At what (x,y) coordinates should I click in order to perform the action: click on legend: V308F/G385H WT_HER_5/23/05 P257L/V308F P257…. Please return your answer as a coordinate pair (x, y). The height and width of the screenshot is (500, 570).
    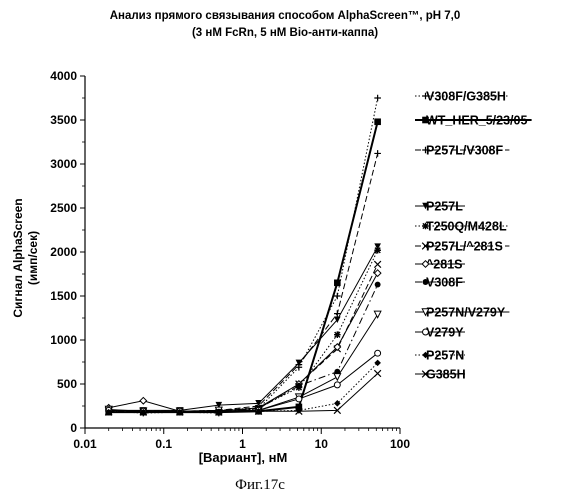
    Looking at the image, I should click on (473, 236).